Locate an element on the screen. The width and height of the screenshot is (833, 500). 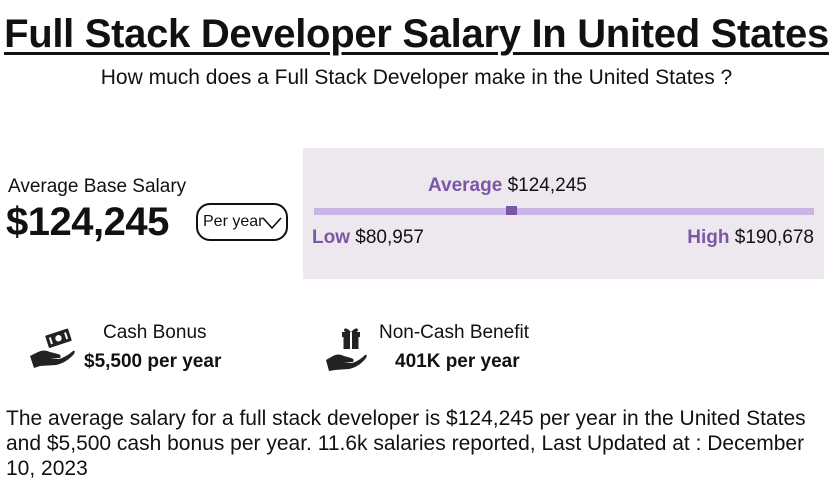
non-cash-benefit-value: 401K per year is located at coordinates (457, 361).